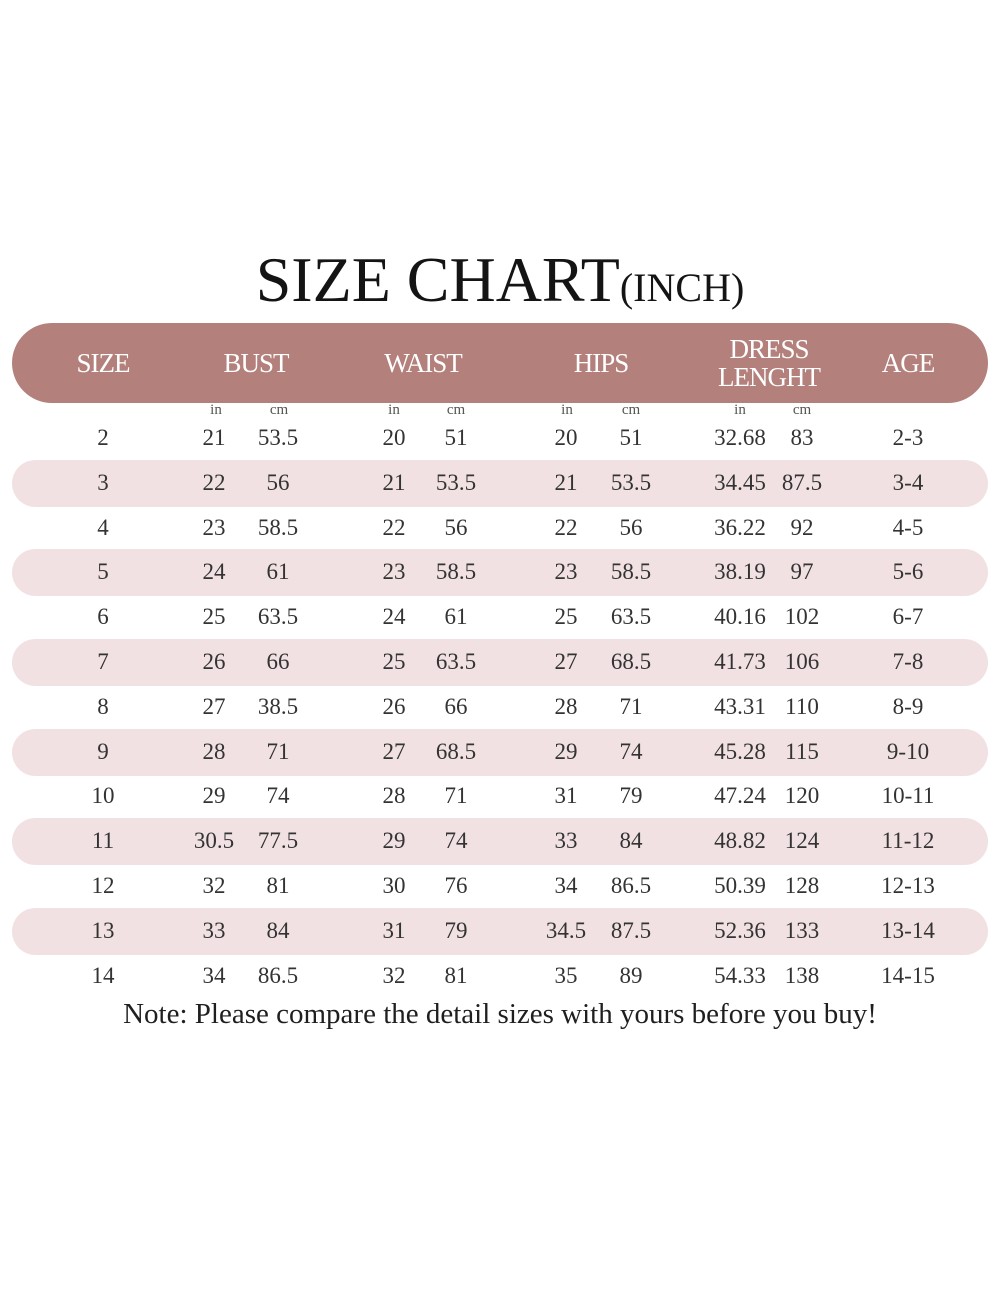 The height and width of the screenshot is (1300, 1000). Describe the element at coordinates (566, 796) in the screenshot. I see `cell-hips-in: 31` at that location.